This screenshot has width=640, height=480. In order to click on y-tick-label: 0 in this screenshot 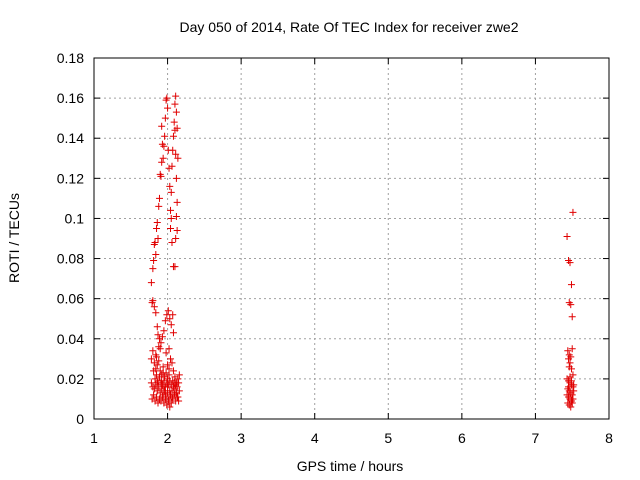, I will do `click(80, 419)`.